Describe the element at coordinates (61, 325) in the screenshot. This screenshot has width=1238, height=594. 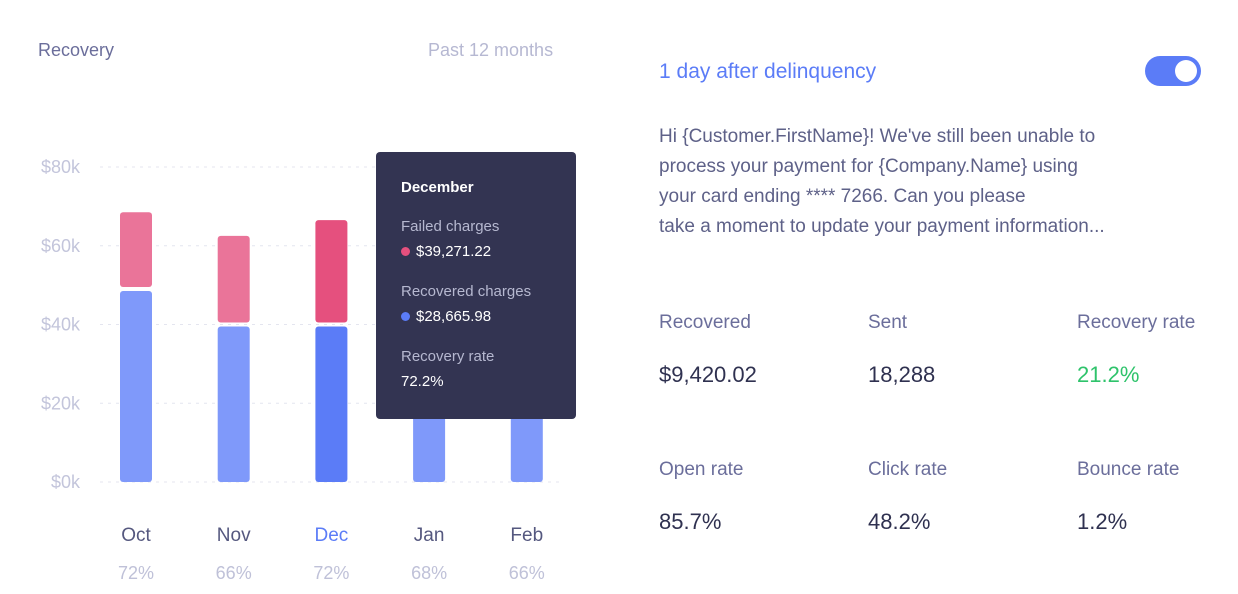
I see `y-tick-label: $40k` at that location.